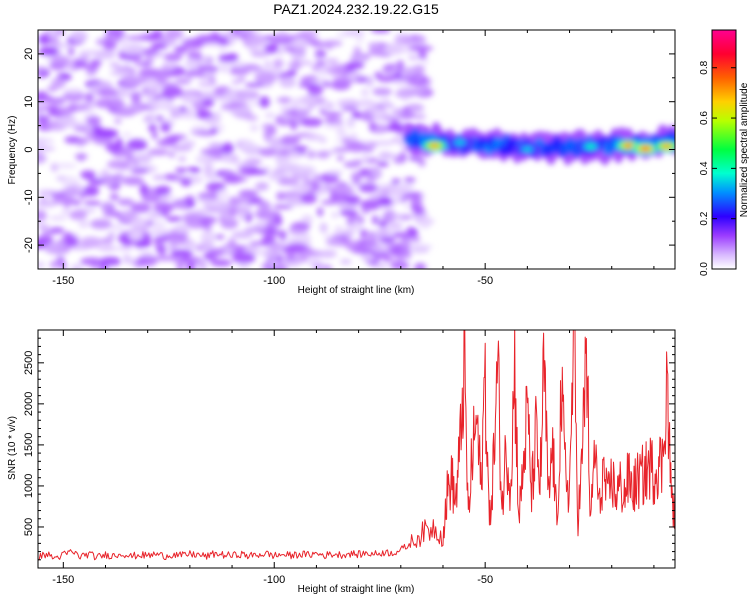 The image size is (750, 600). I want to click on signal-halo, so click(683, 138).